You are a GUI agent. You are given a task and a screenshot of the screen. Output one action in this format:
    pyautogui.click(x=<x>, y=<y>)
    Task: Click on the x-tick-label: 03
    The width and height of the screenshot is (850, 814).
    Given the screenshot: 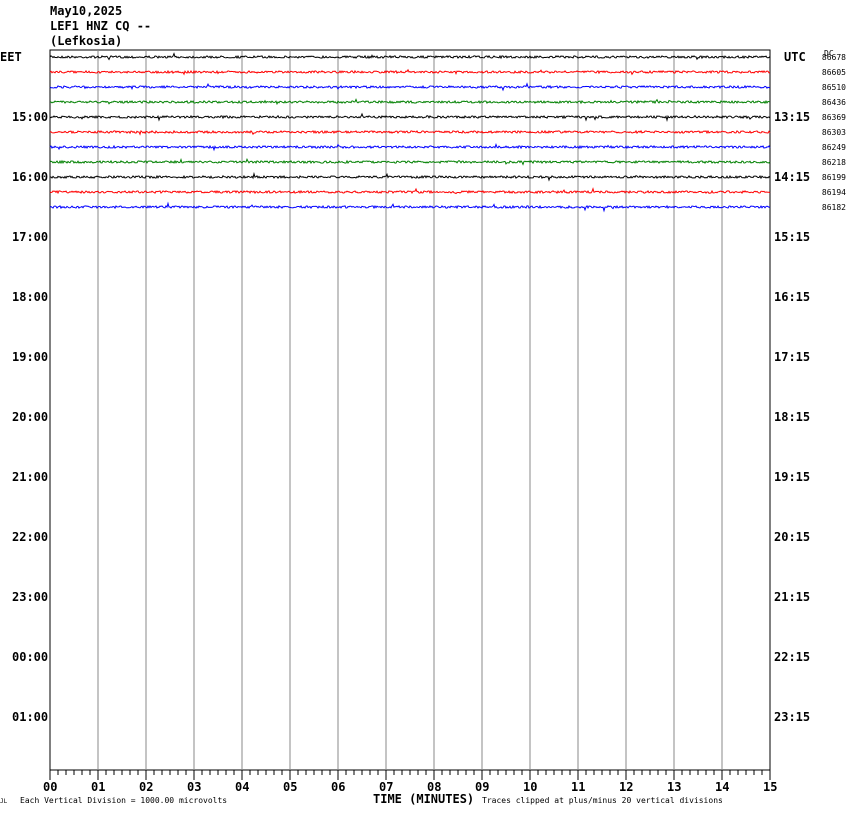 What is the action you would take?
    pyautogui.click(x=194, y=787)
    